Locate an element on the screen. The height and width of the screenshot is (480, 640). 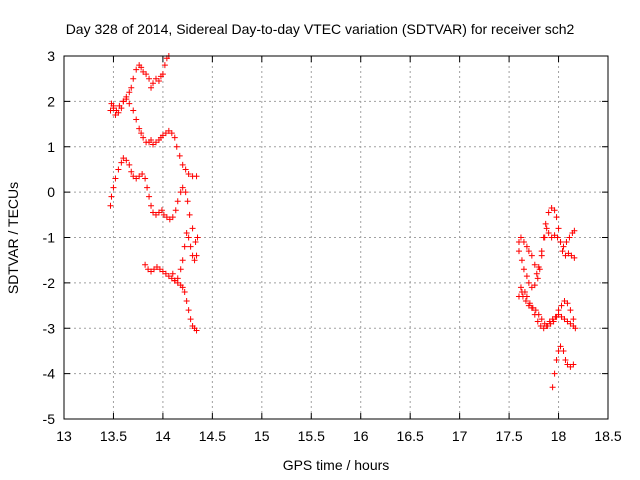
x-tick-label: 13 is located at coordinates (64, 436).